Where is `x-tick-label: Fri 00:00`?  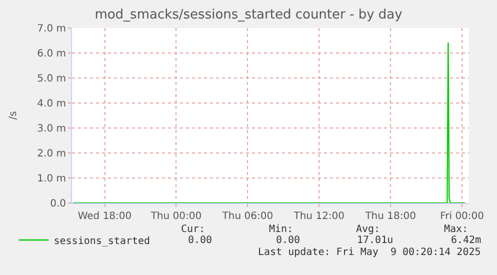 x-tick-label: Fri 00:00 is located at coordinates (462, 216).